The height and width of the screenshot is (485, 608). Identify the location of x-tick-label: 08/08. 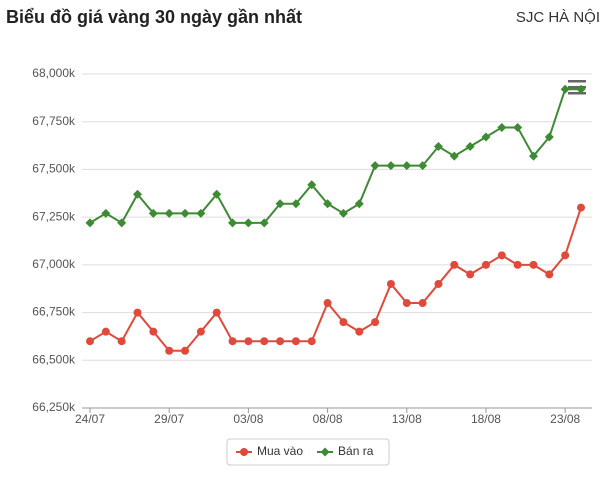
(328, 419).